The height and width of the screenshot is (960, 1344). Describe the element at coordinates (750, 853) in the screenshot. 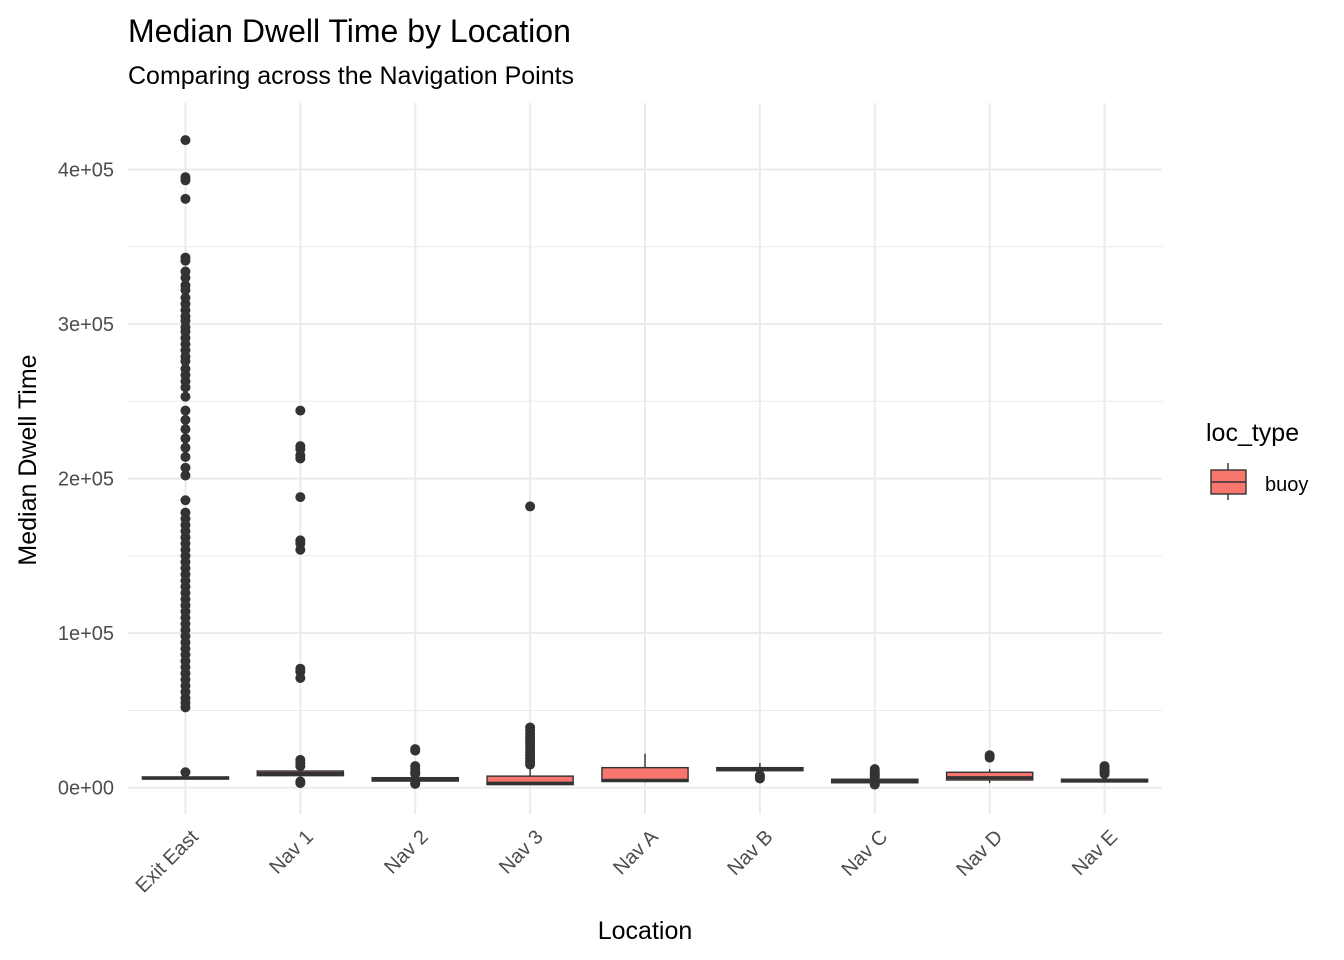

I see `x-tick-label: Nav B` at that location.